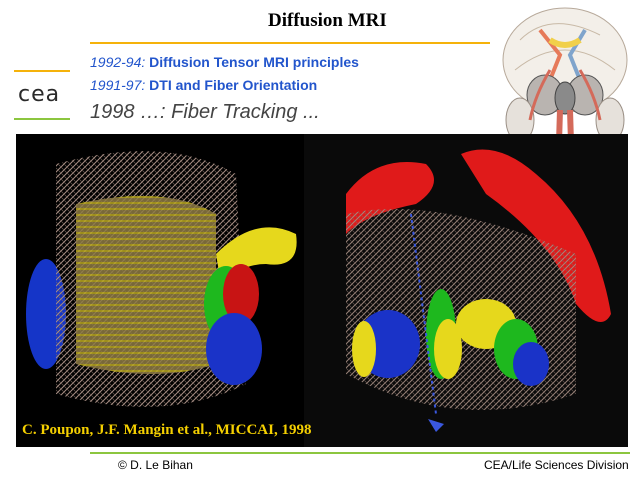 The image size is (640, 480). What do you see at coordinates (155, 465) in the screenshot?
I see `footer-copyright: © D. Le Bihan` at bounding box center [155, 465].